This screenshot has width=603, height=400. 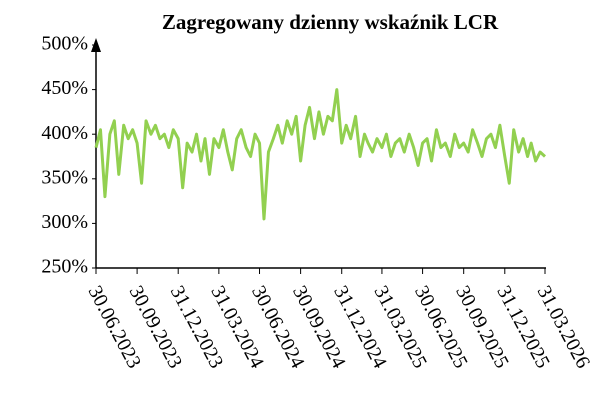 I want to click on y-tick-label: 250%, so click(x=64, y=267).